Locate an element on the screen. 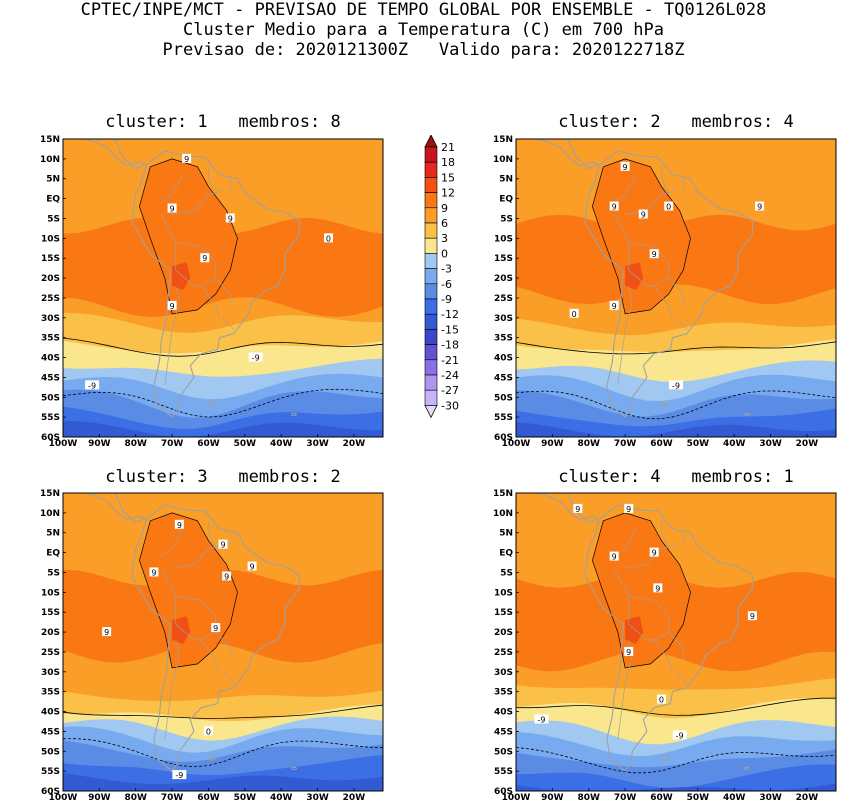 This screenshot has width=847, height=803. latitude-label: 15S is located at coordinates (50, 259).